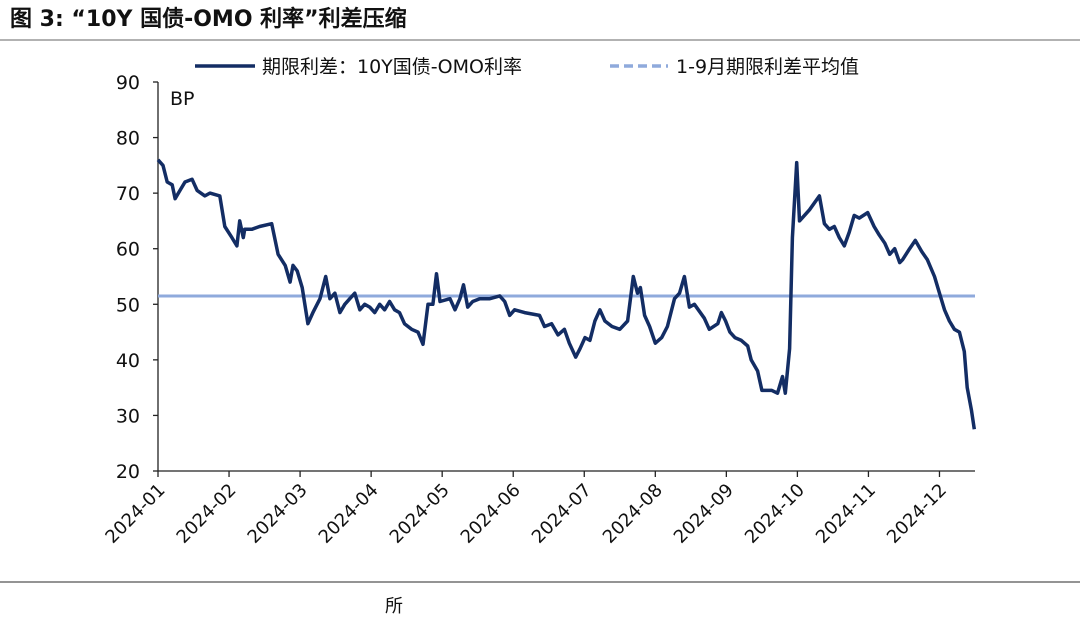 This screenshot has width=1080, height=622. I want to click on x-tick-label: 2024-11, so click(846, 514).